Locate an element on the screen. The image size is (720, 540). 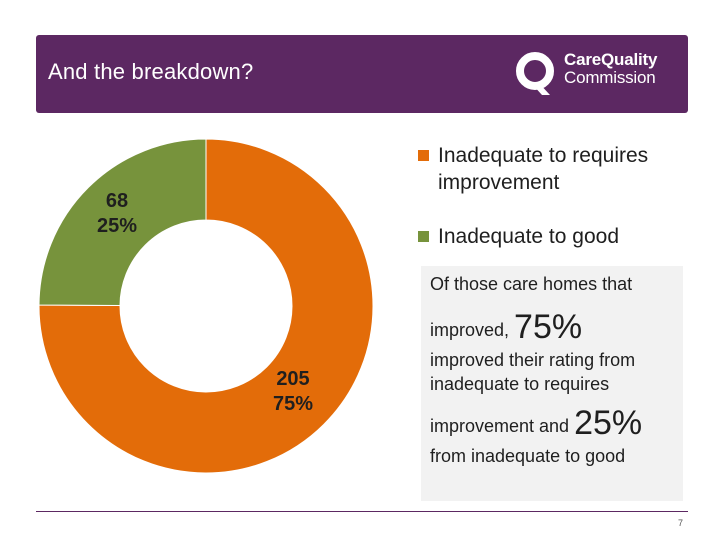
note-text: improvement and is located at coordinates (500, 426).